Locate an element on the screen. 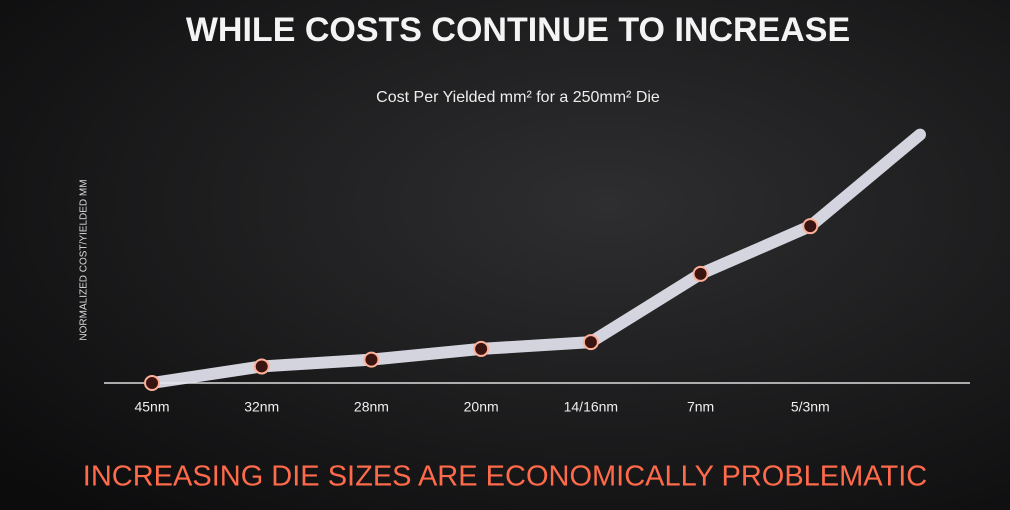 This screenshot has height=510, width=1010. chart-title: WHILE COSTS CONTINUE TO INCREASE is located at coordinates (518, 30).